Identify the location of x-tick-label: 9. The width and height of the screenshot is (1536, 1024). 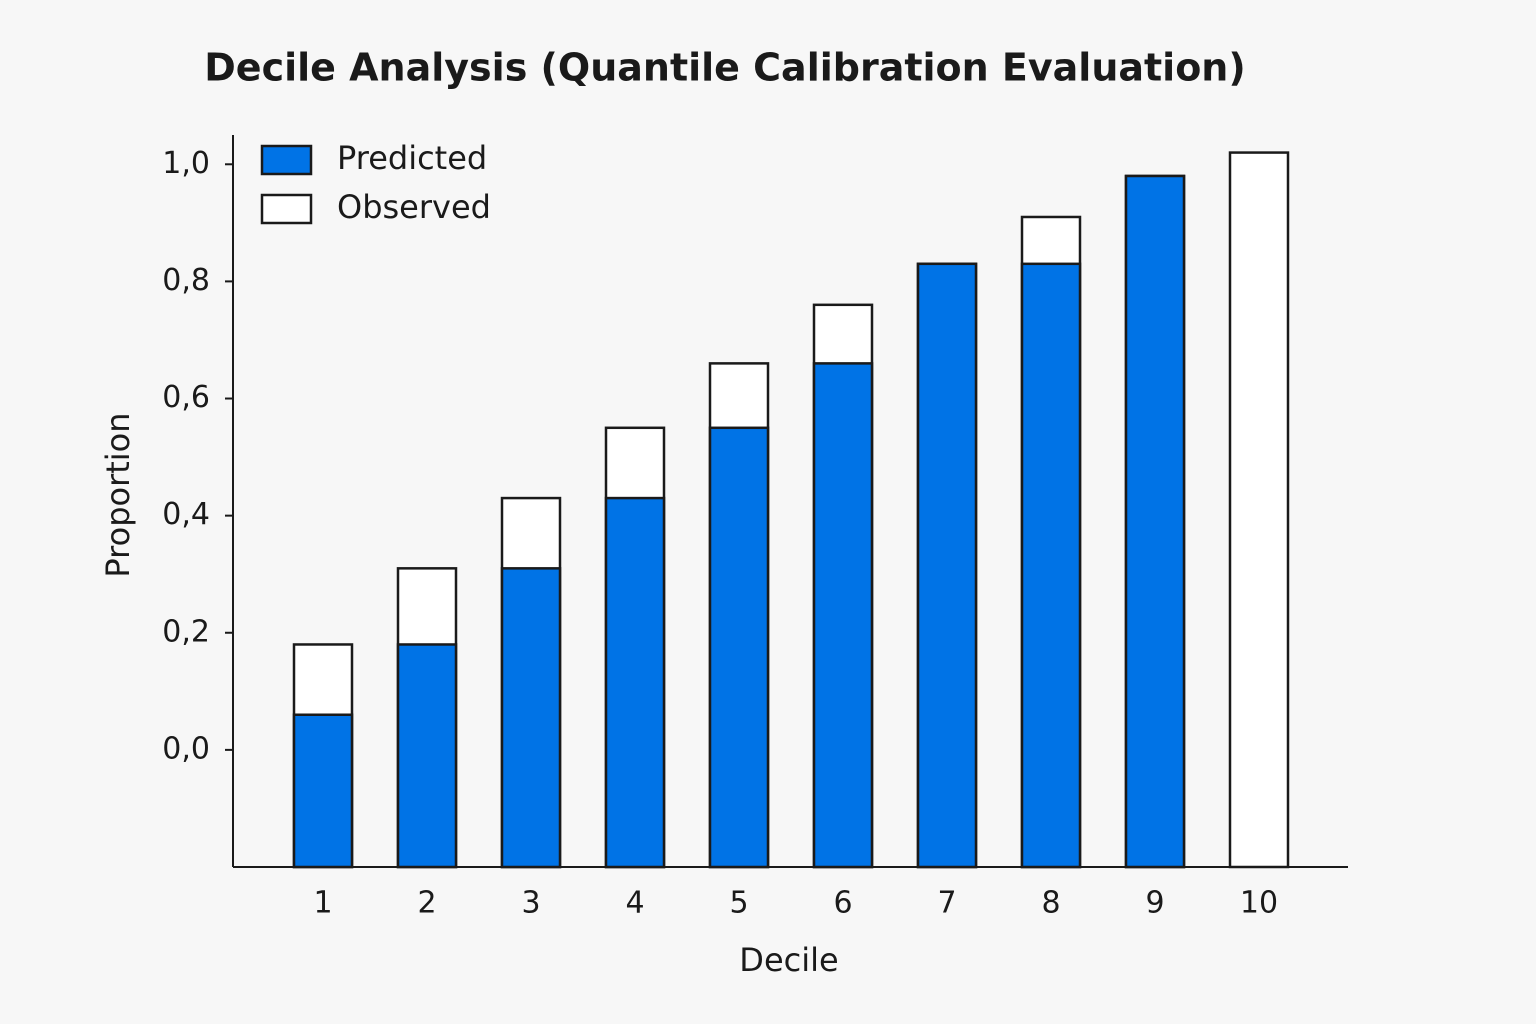
(1154, 903).